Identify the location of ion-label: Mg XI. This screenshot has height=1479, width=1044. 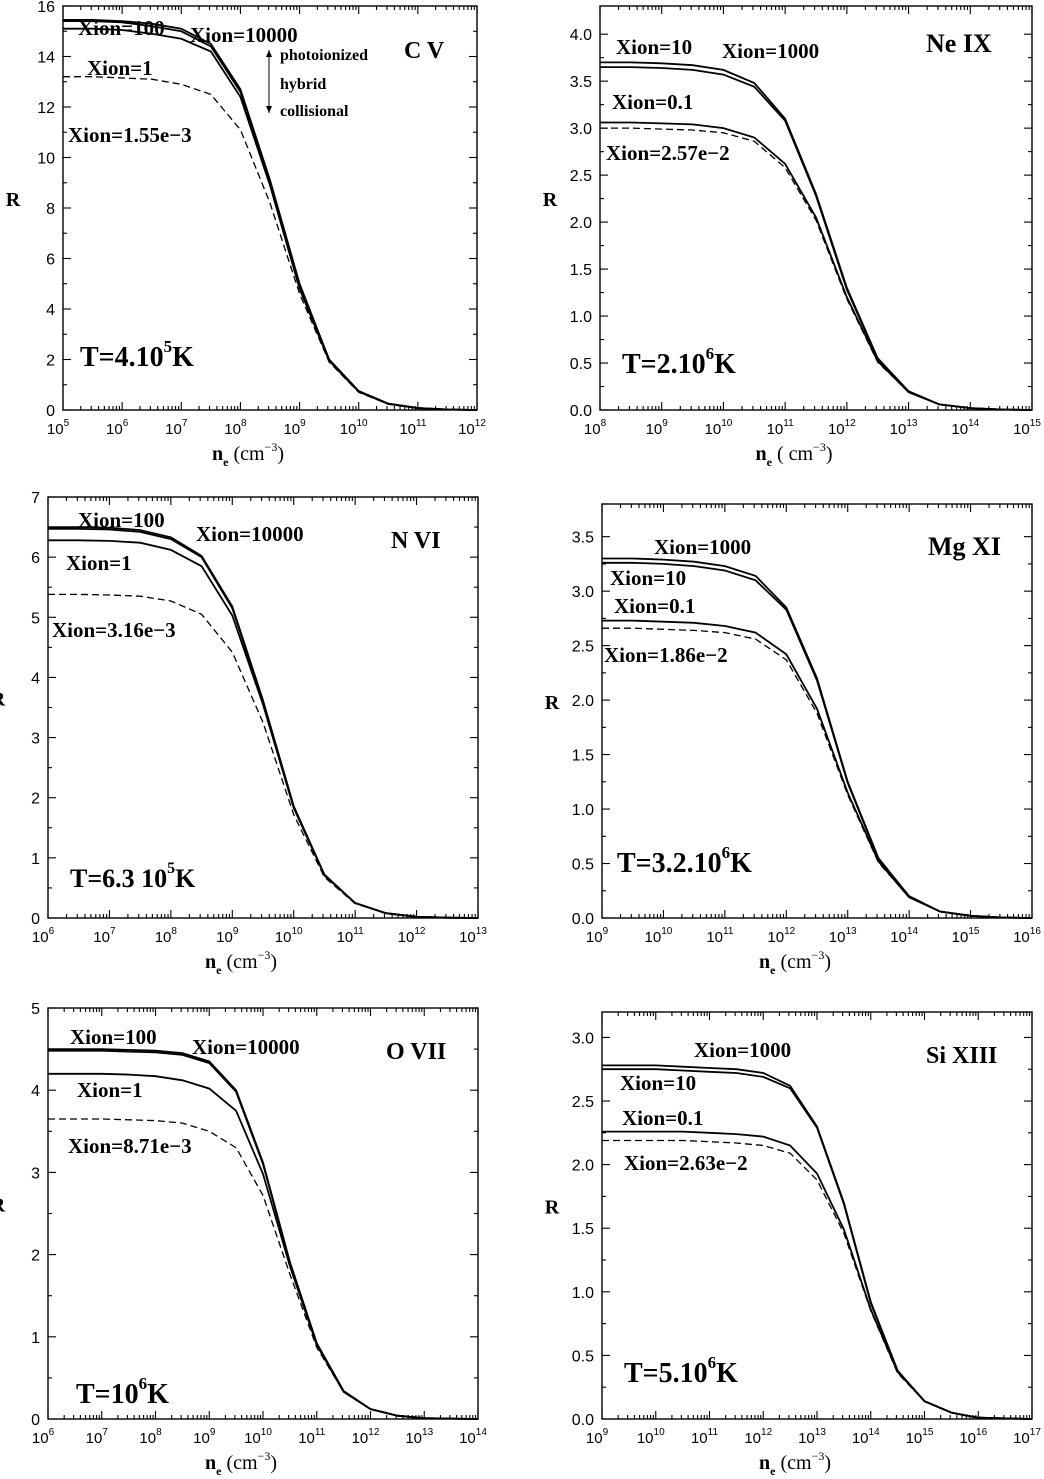
(964, 546).